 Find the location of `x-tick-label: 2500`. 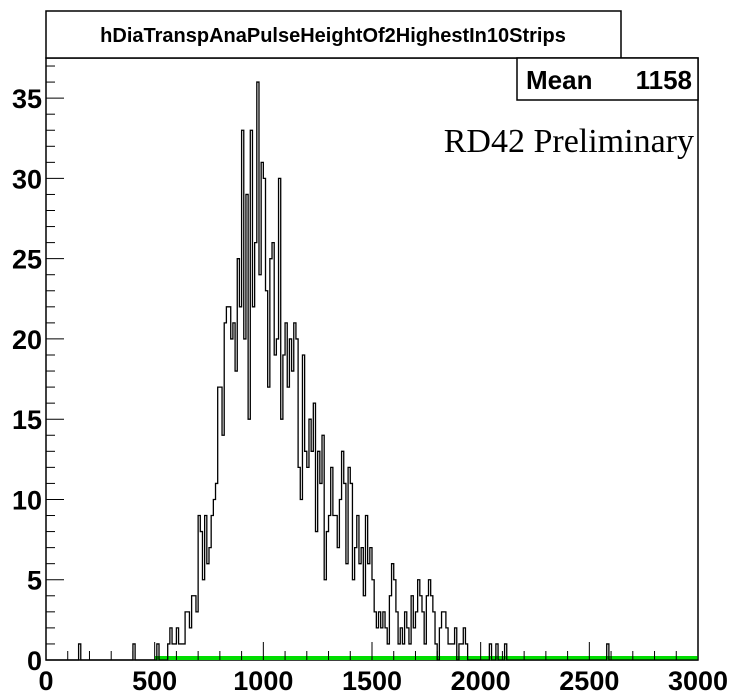

x-tick-label: 2500 is located at coordinates (589, 681).